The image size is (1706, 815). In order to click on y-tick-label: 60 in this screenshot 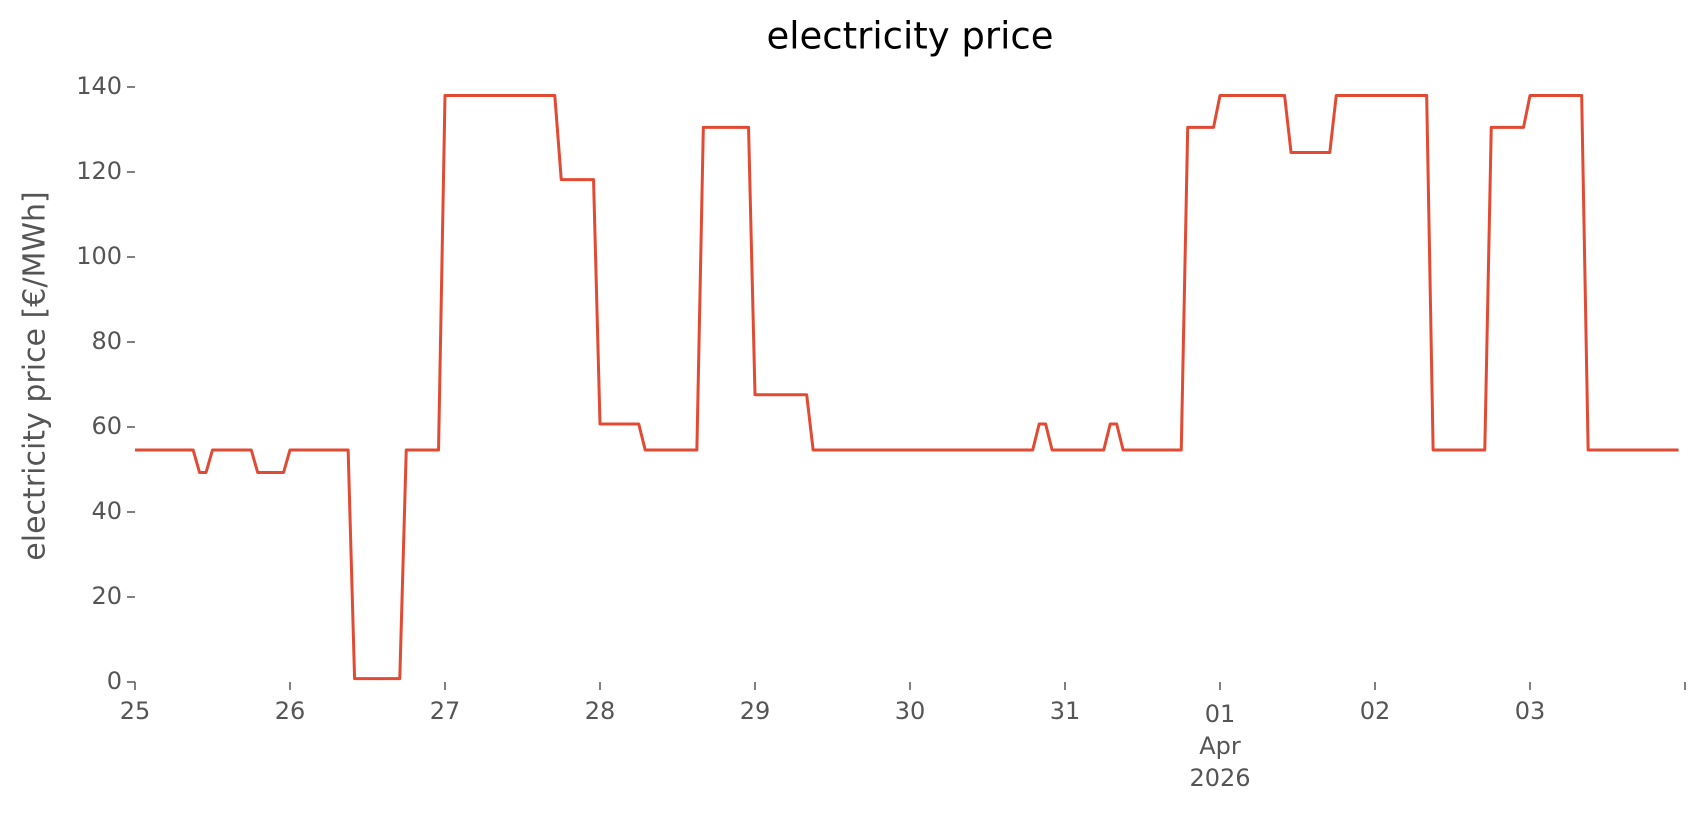, I will do `click(106, 426)`.